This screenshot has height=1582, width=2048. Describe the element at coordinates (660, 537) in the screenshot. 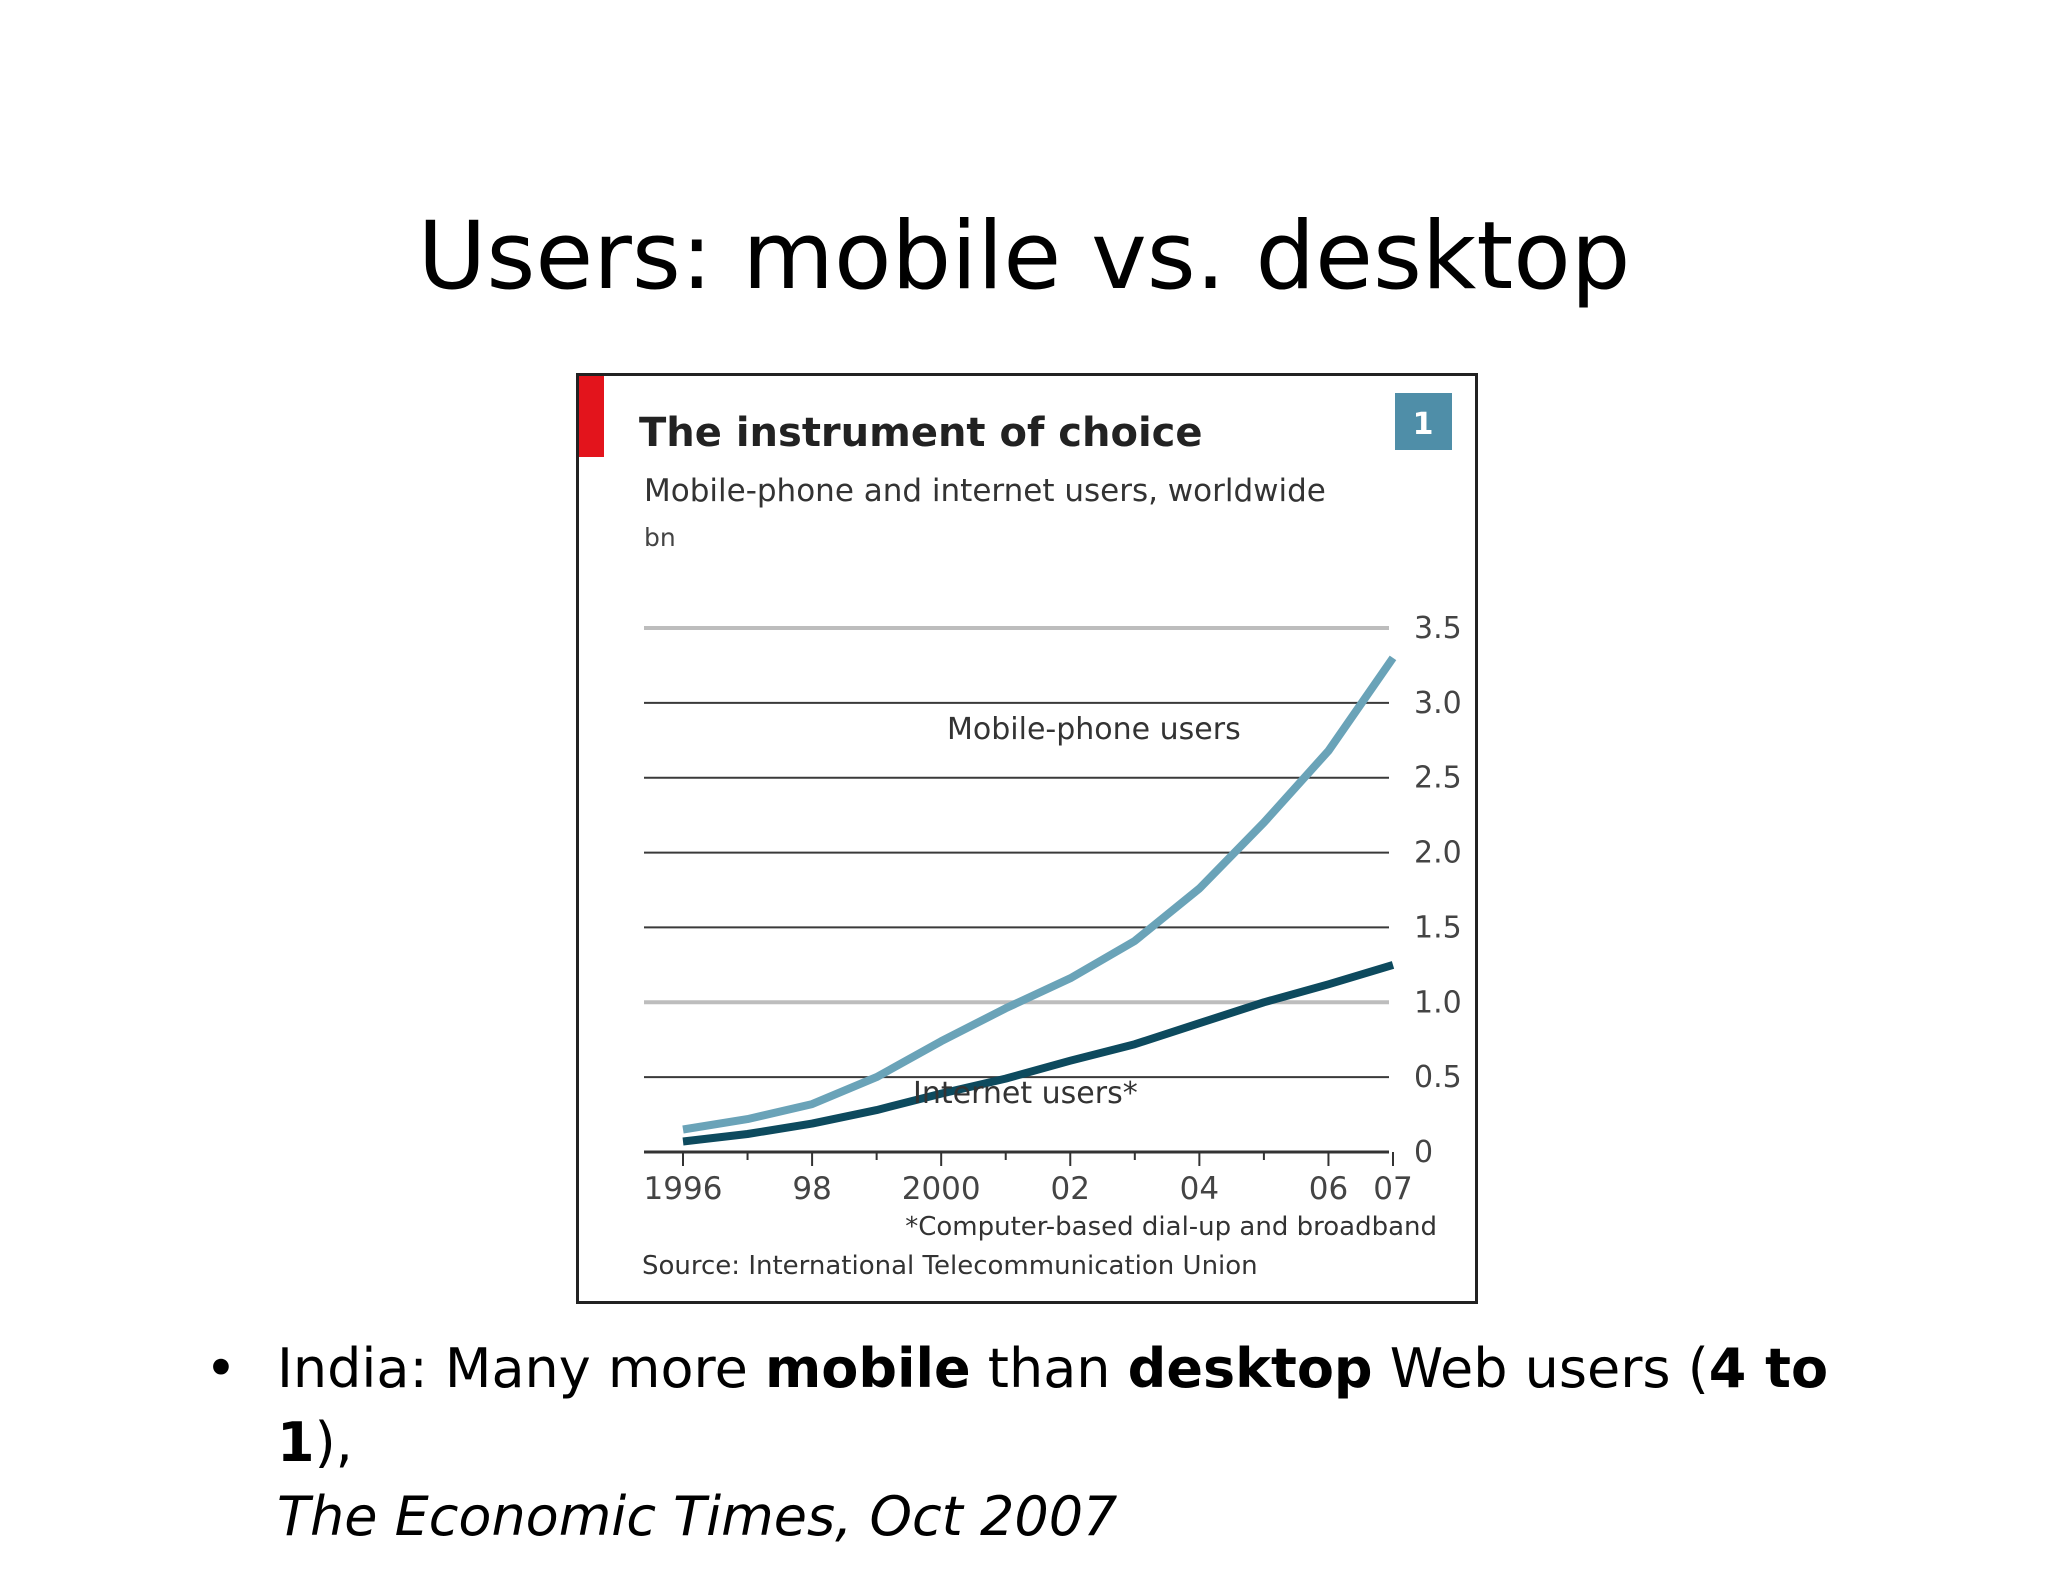

I see `chart-unit-label: bn` at that location.